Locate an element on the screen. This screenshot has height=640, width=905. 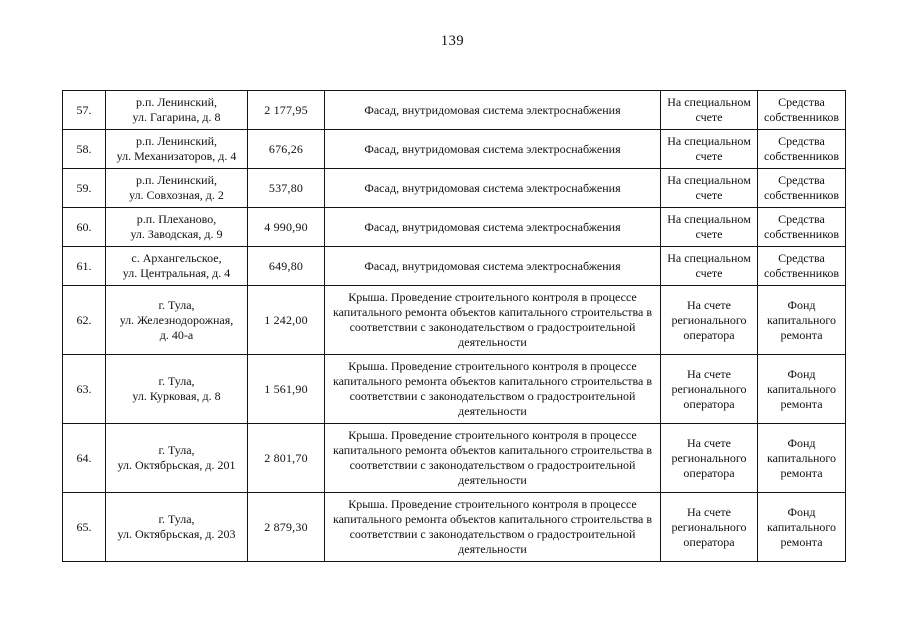
cell-address: г. Тула, ул. Октябрьская, д. 201 is located at coordinates (176, 458).